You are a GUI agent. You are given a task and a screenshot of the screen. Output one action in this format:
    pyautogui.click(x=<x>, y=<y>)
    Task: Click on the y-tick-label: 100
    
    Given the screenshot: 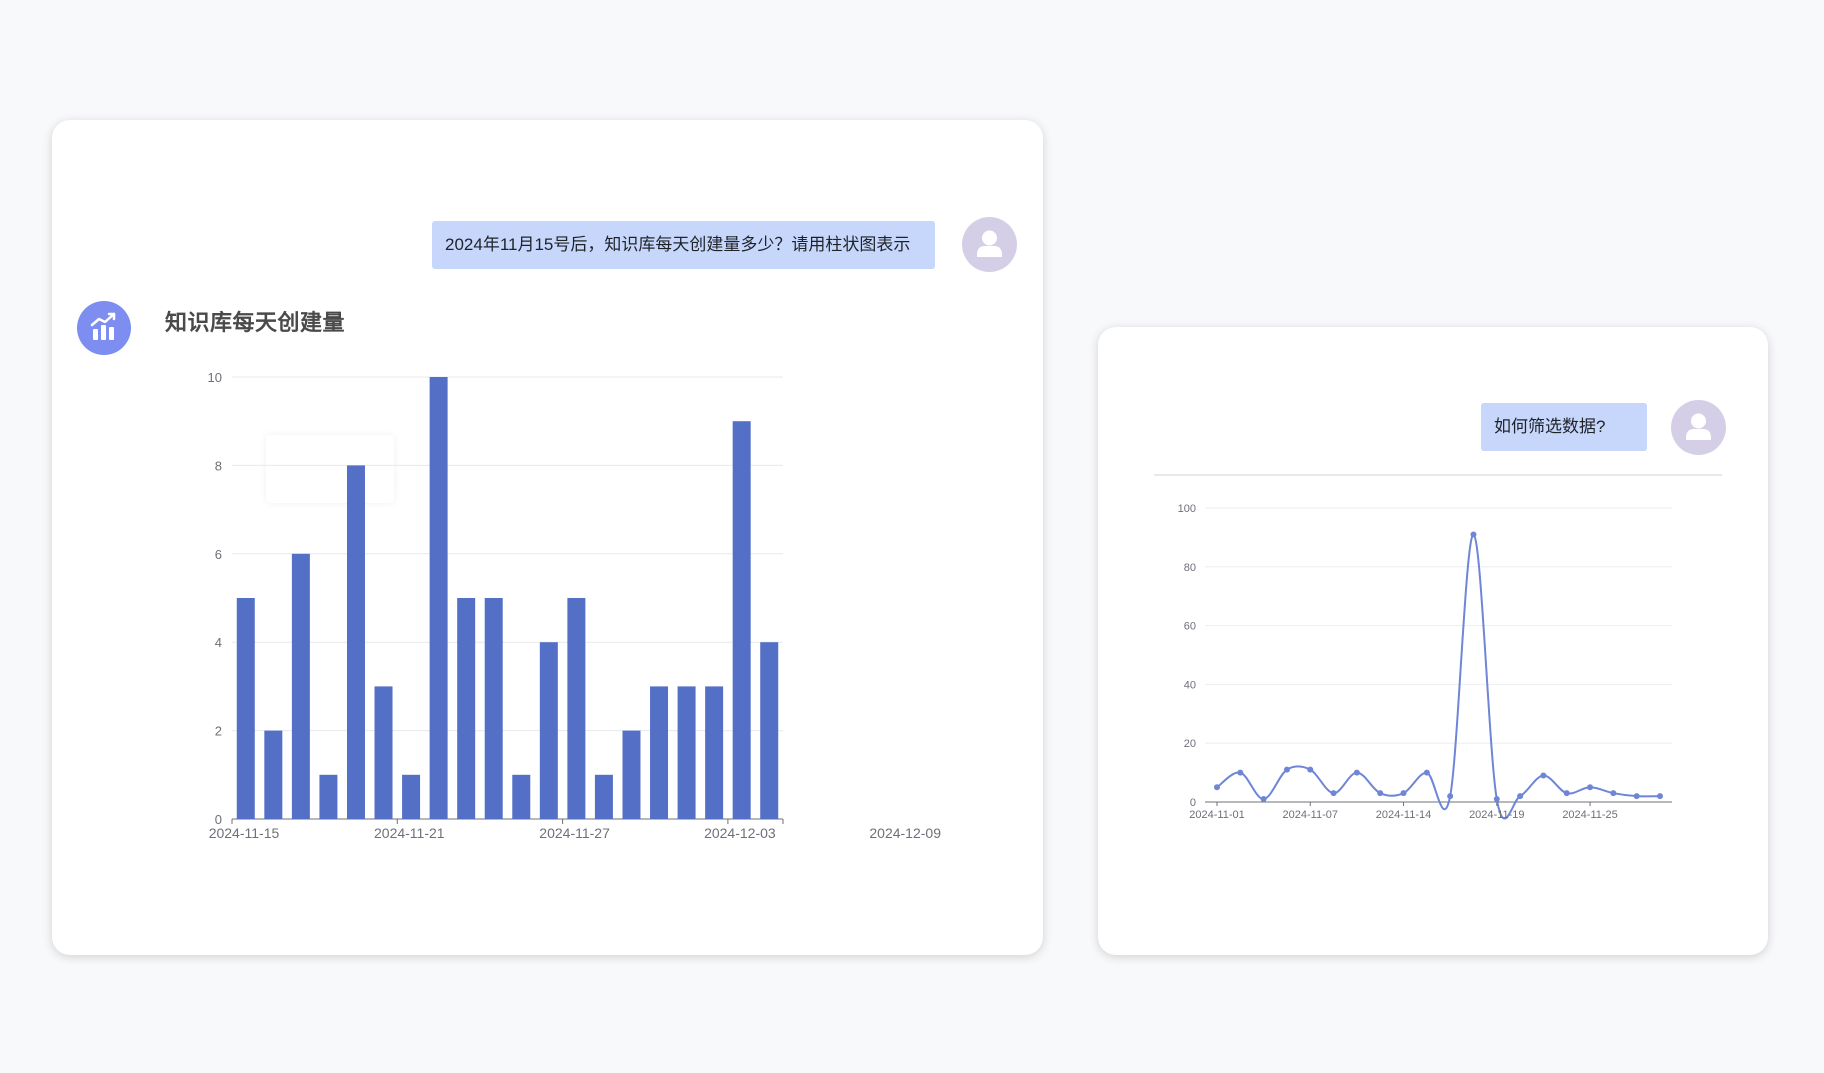 What is the action you would take?
    pyautogui.click(x=1187, y=509)
    